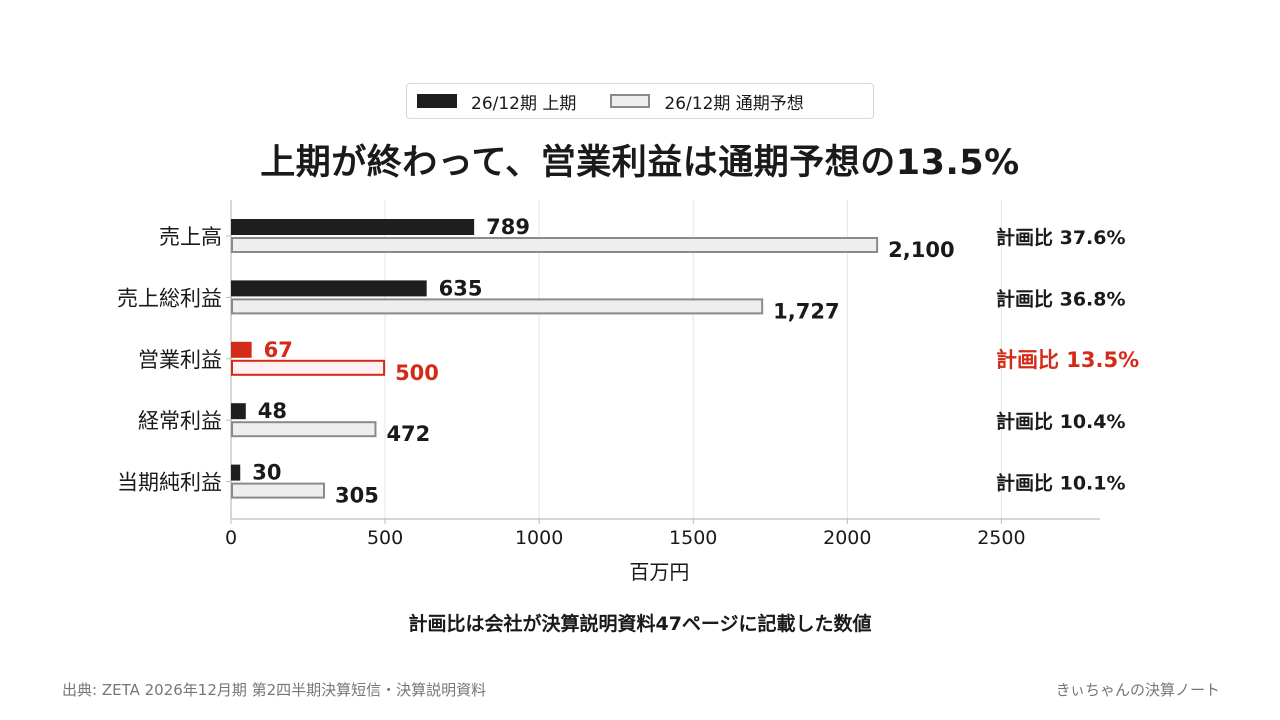 The image size is (1280, 720). Describe the element at coordinates (693, 538) in the screenshot. I see `x-tick-label: 1500` at that location.